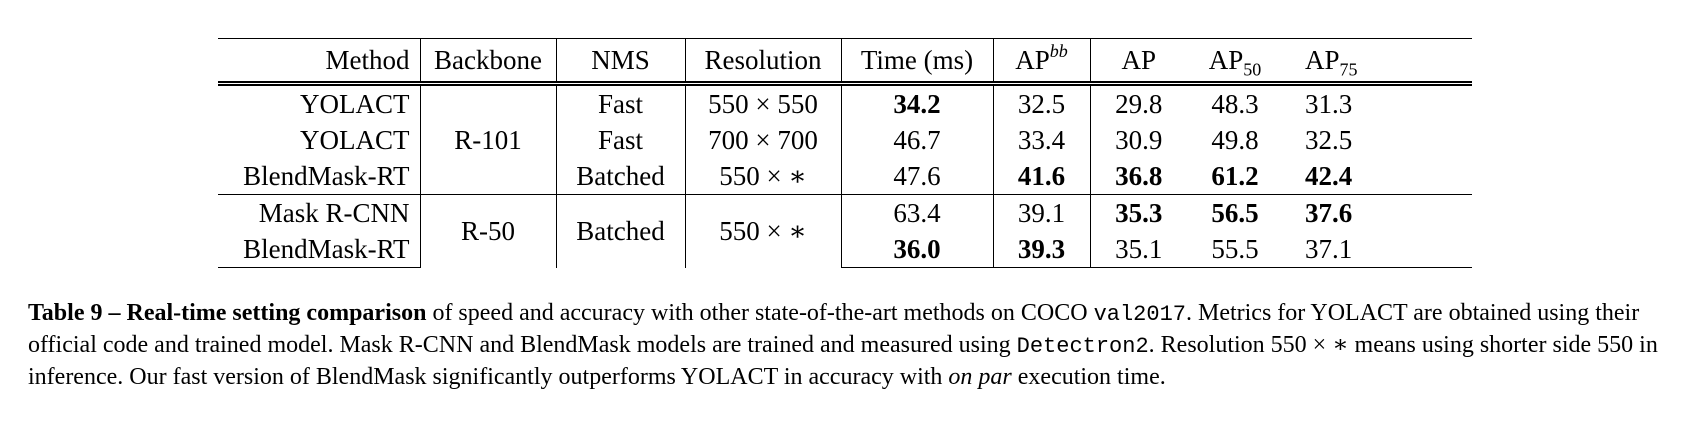 Image resolution: width=1692 pixels, height=422 pixels. Describe the element at coordinates (1235, 104) in the screenshot. I see `cell-ap50: 48.3` at that location.